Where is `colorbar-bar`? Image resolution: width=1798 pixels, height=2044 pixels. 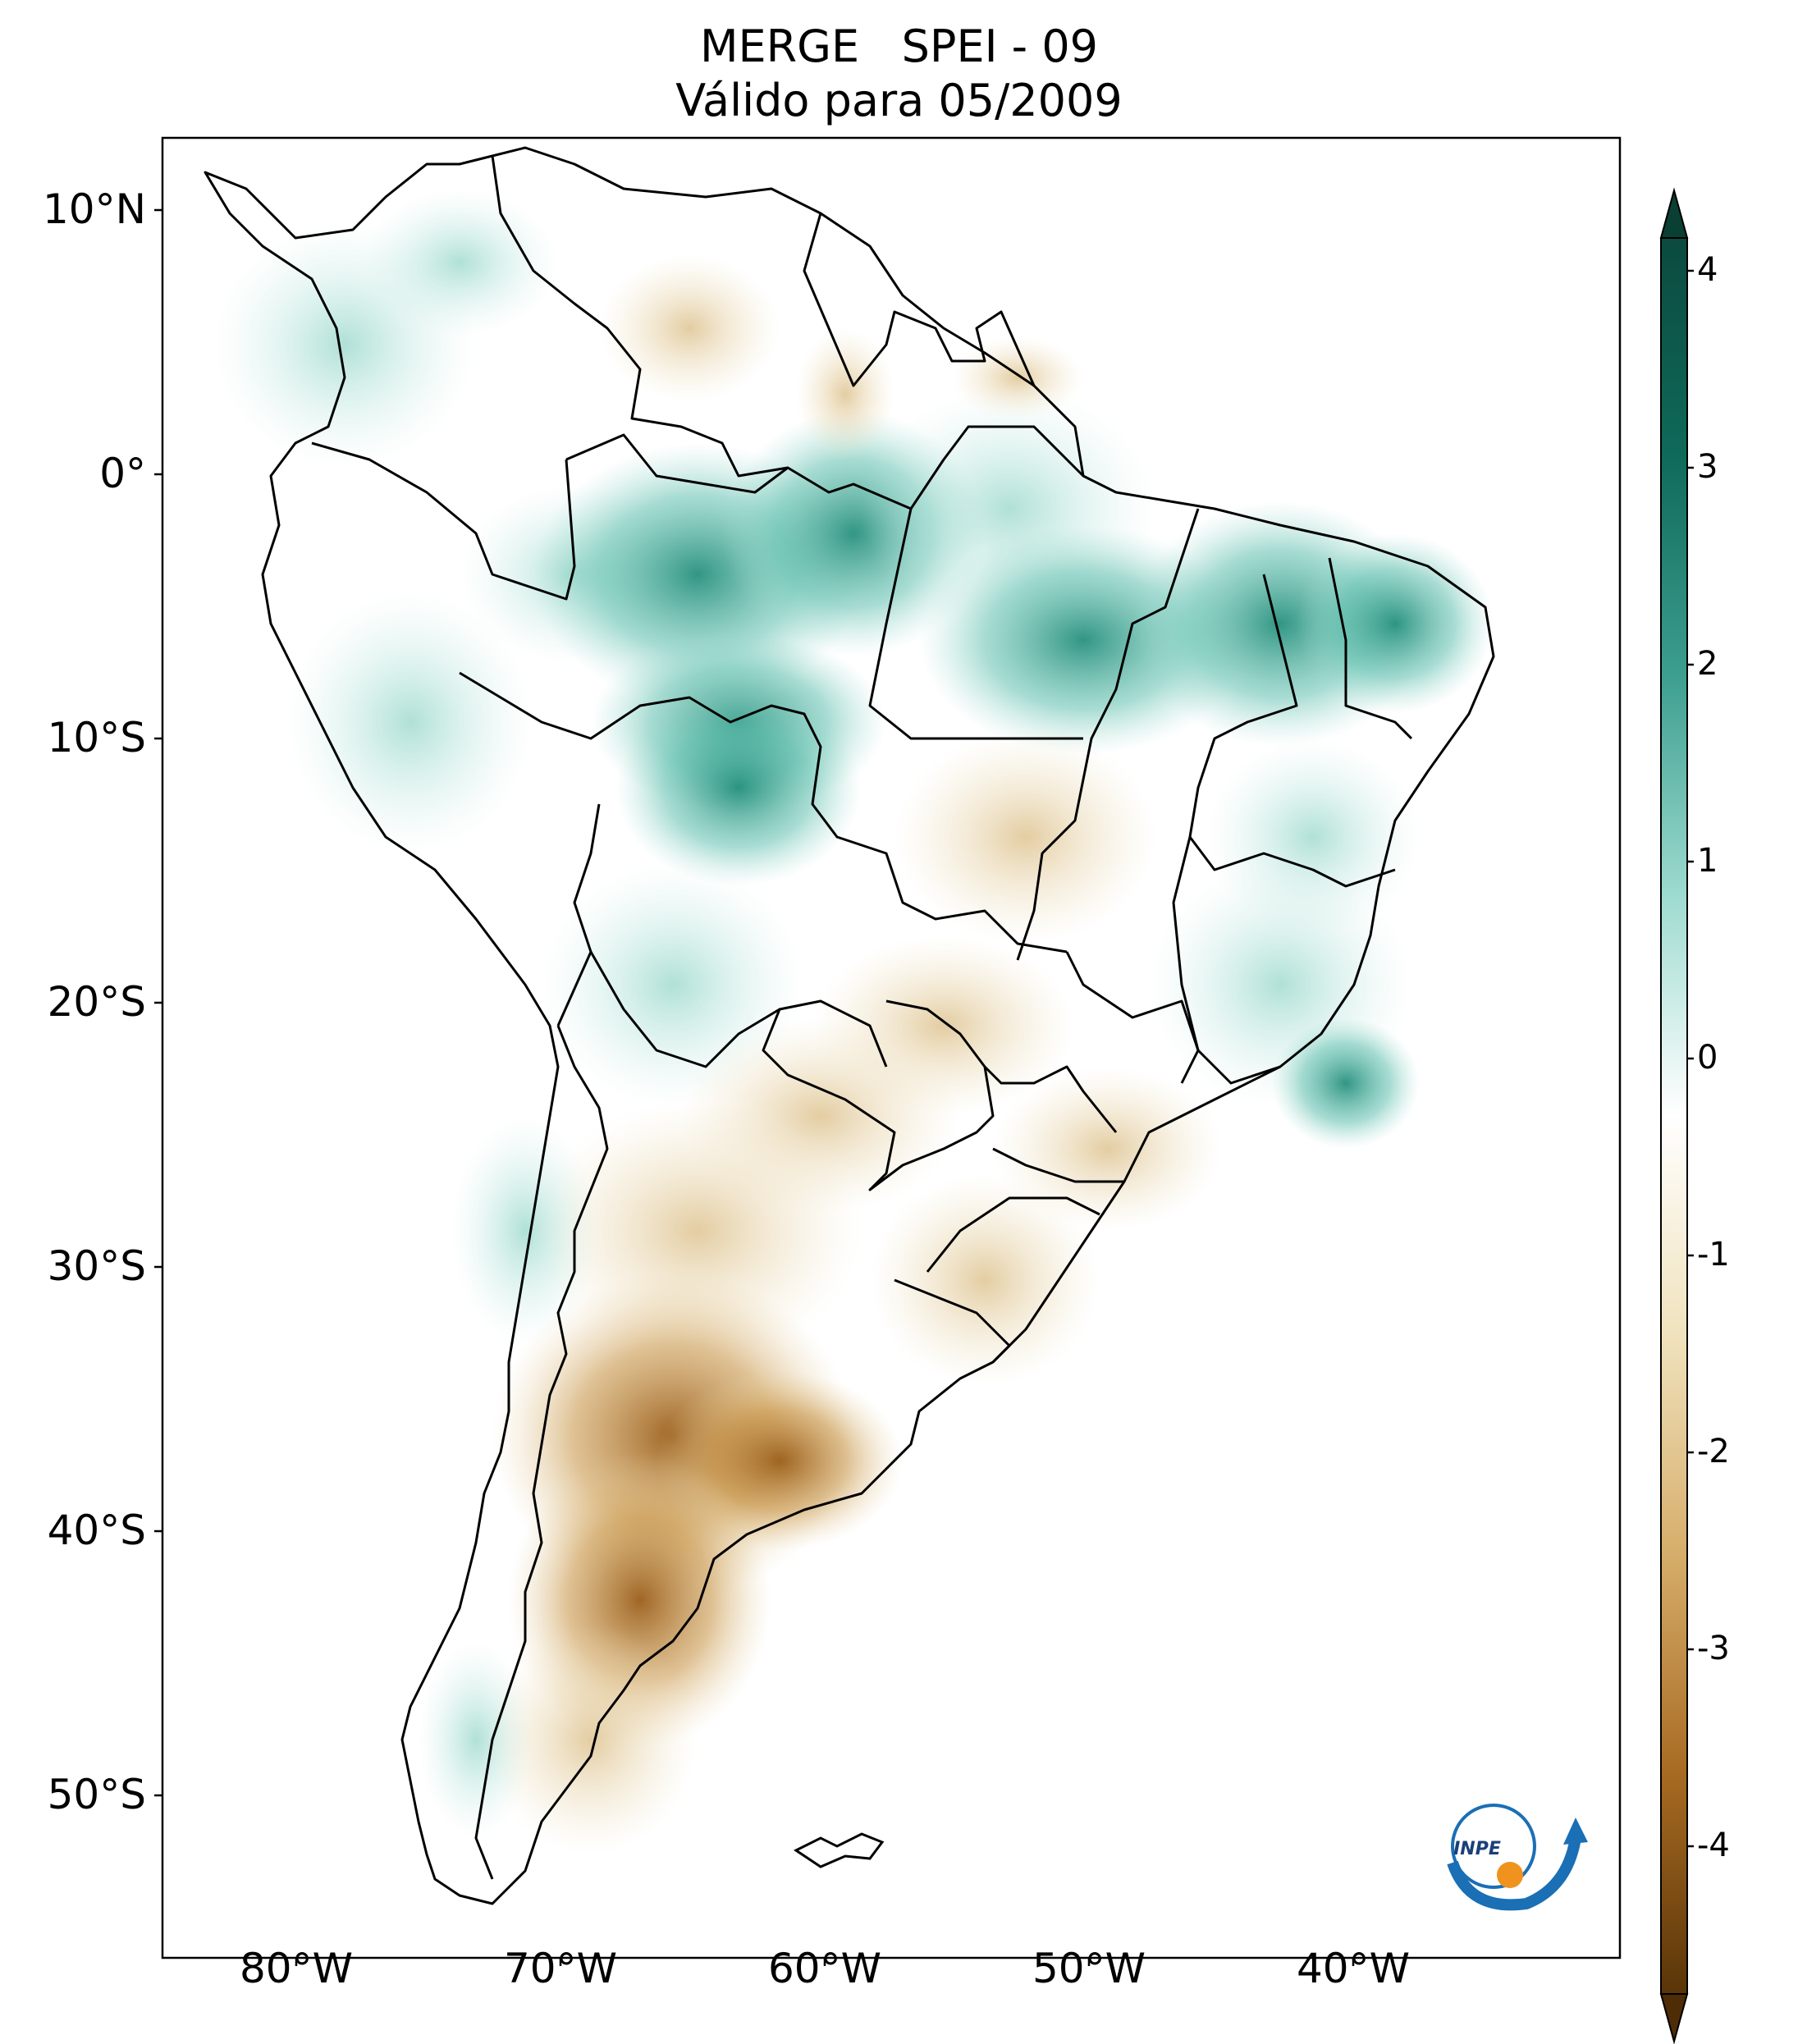
colorbar-bar is located at coordinates (1674, 1116).